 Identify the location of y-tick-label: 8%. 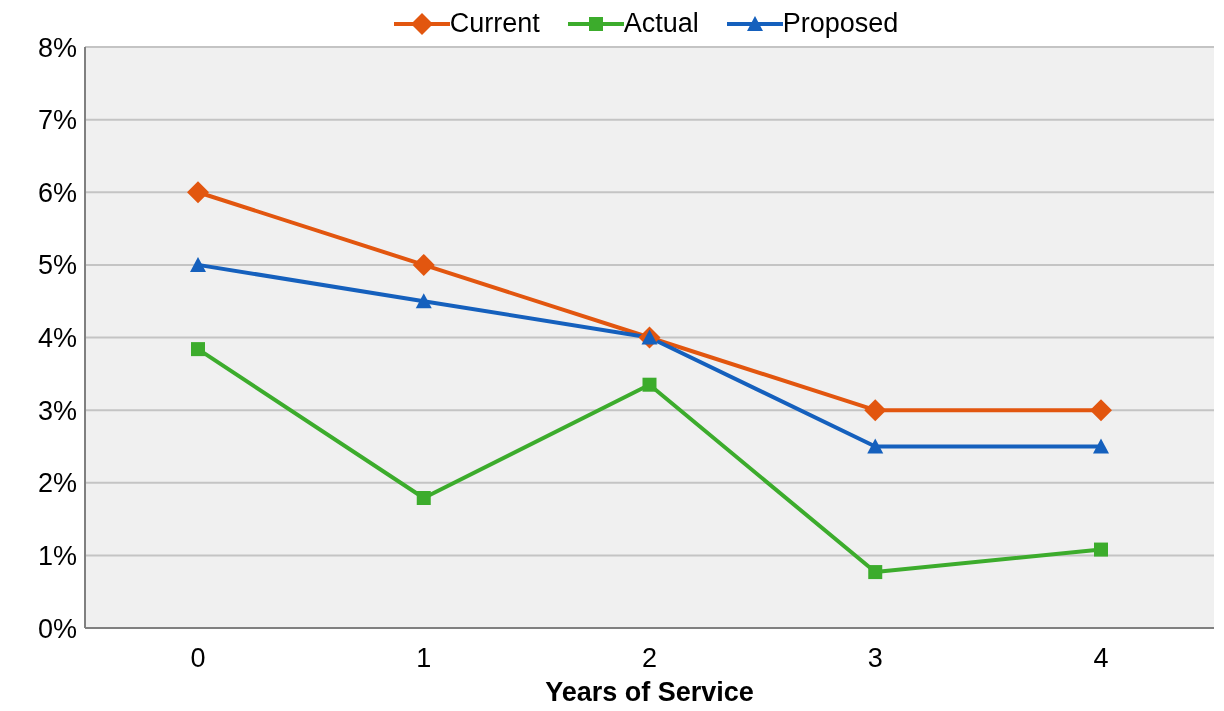
(57, 47).